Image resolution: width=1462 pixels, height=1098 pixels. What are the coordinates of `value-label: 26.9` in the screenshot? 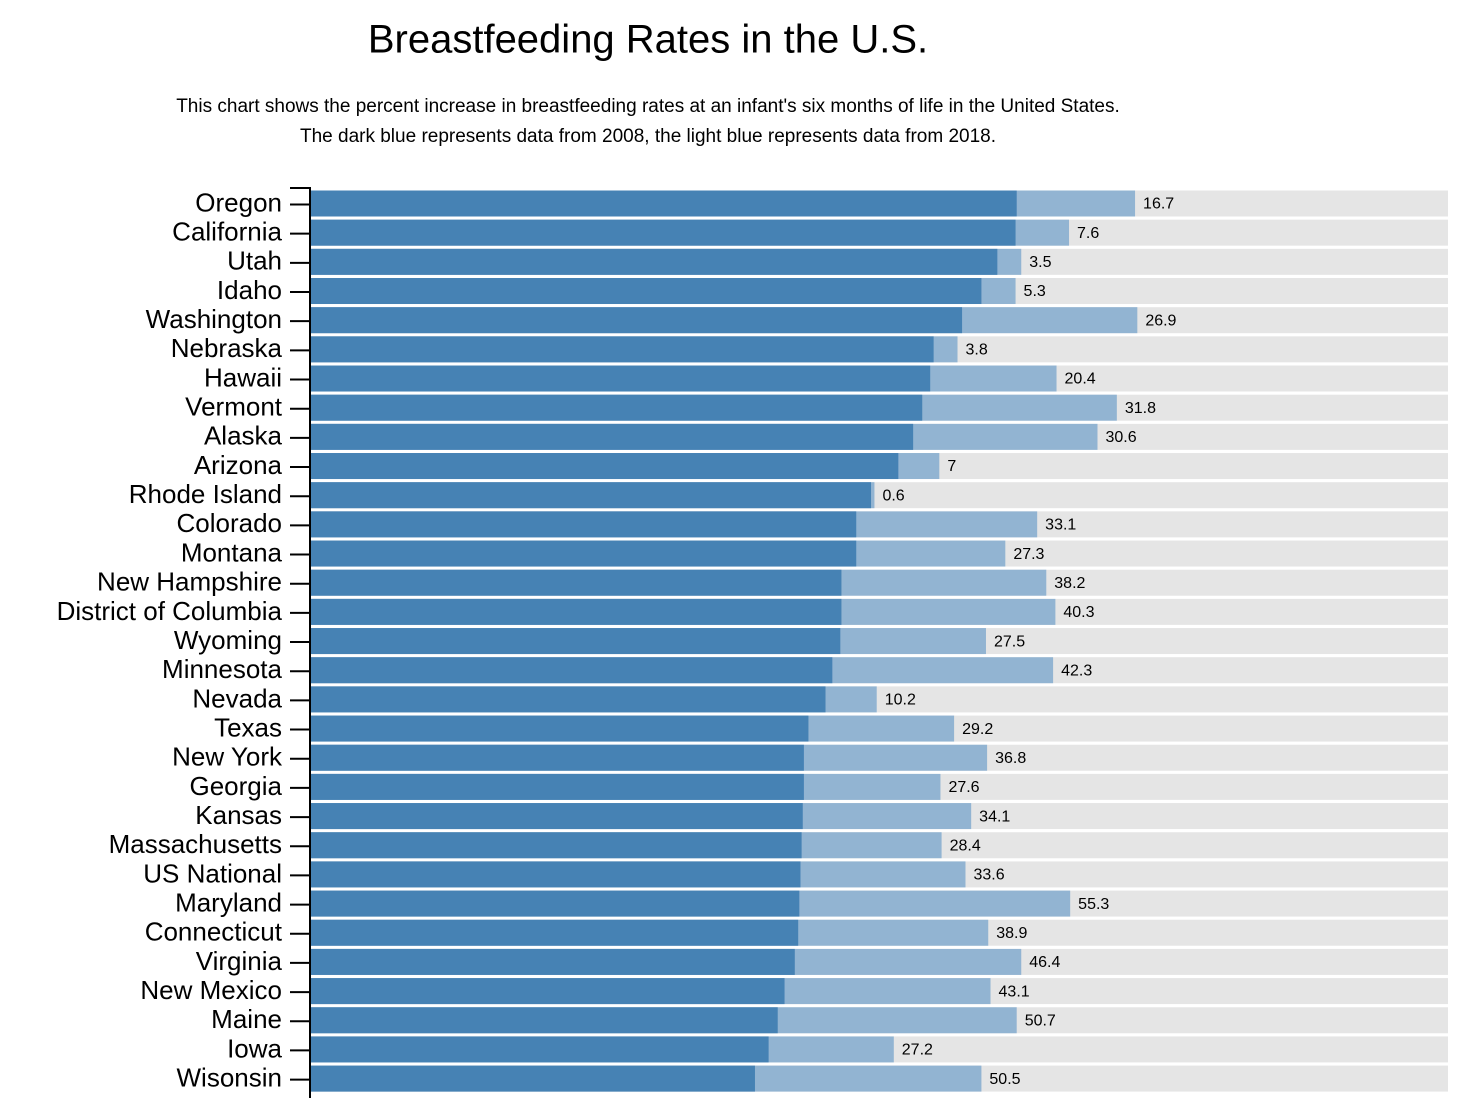 It's located at (1160, 320).